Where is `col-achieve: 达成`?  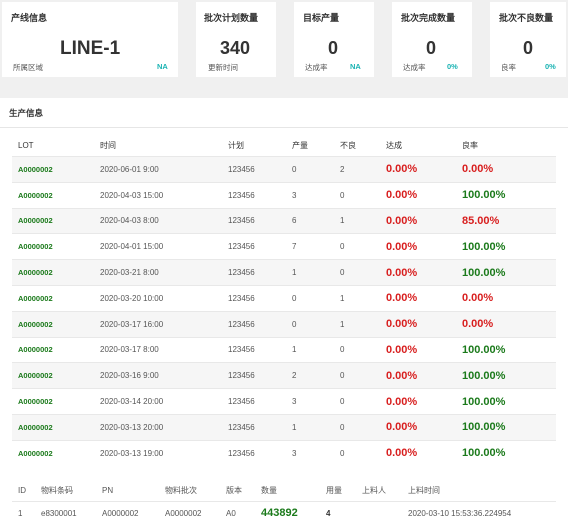
col-achieve: 达成 is located at coordinates (394, 145).